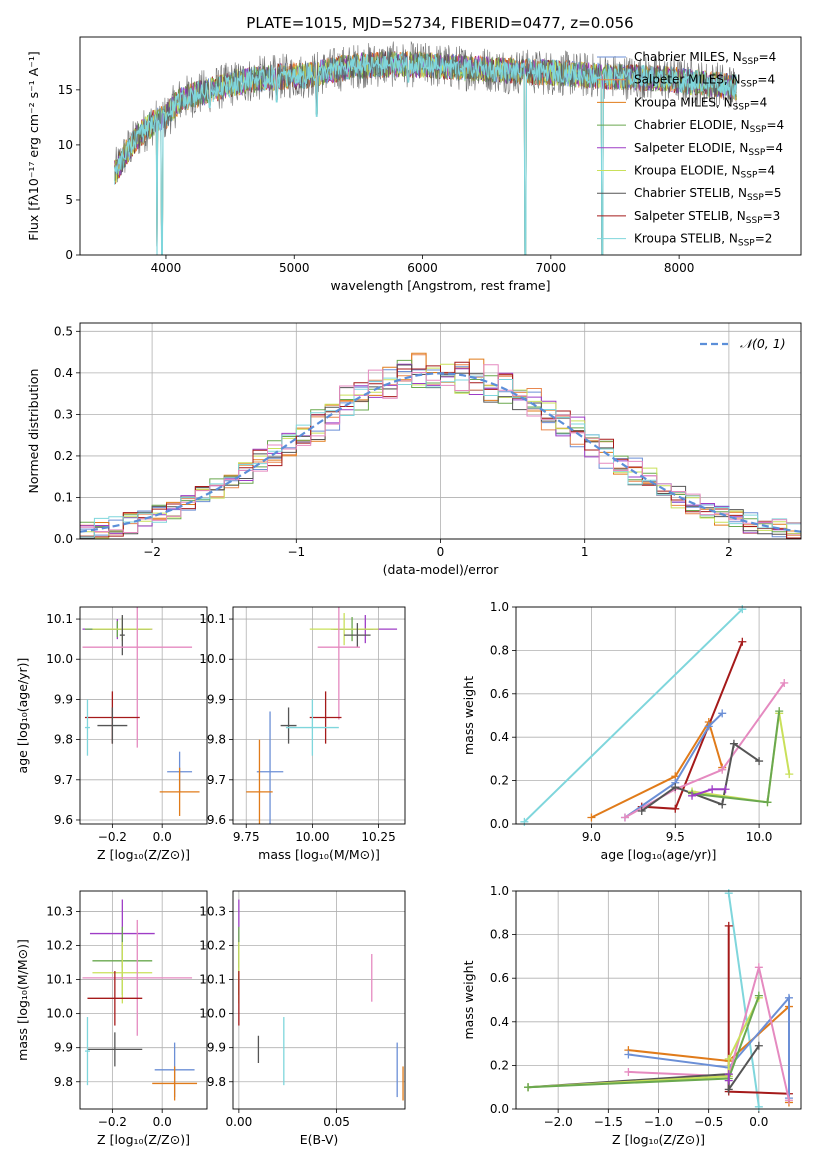 This screenshot has width=819, height=1170. What do you see at coordinates (63, 497) in the screenshot?
I see `y-tick-label: 0.1` at bounding box center [63, 497].